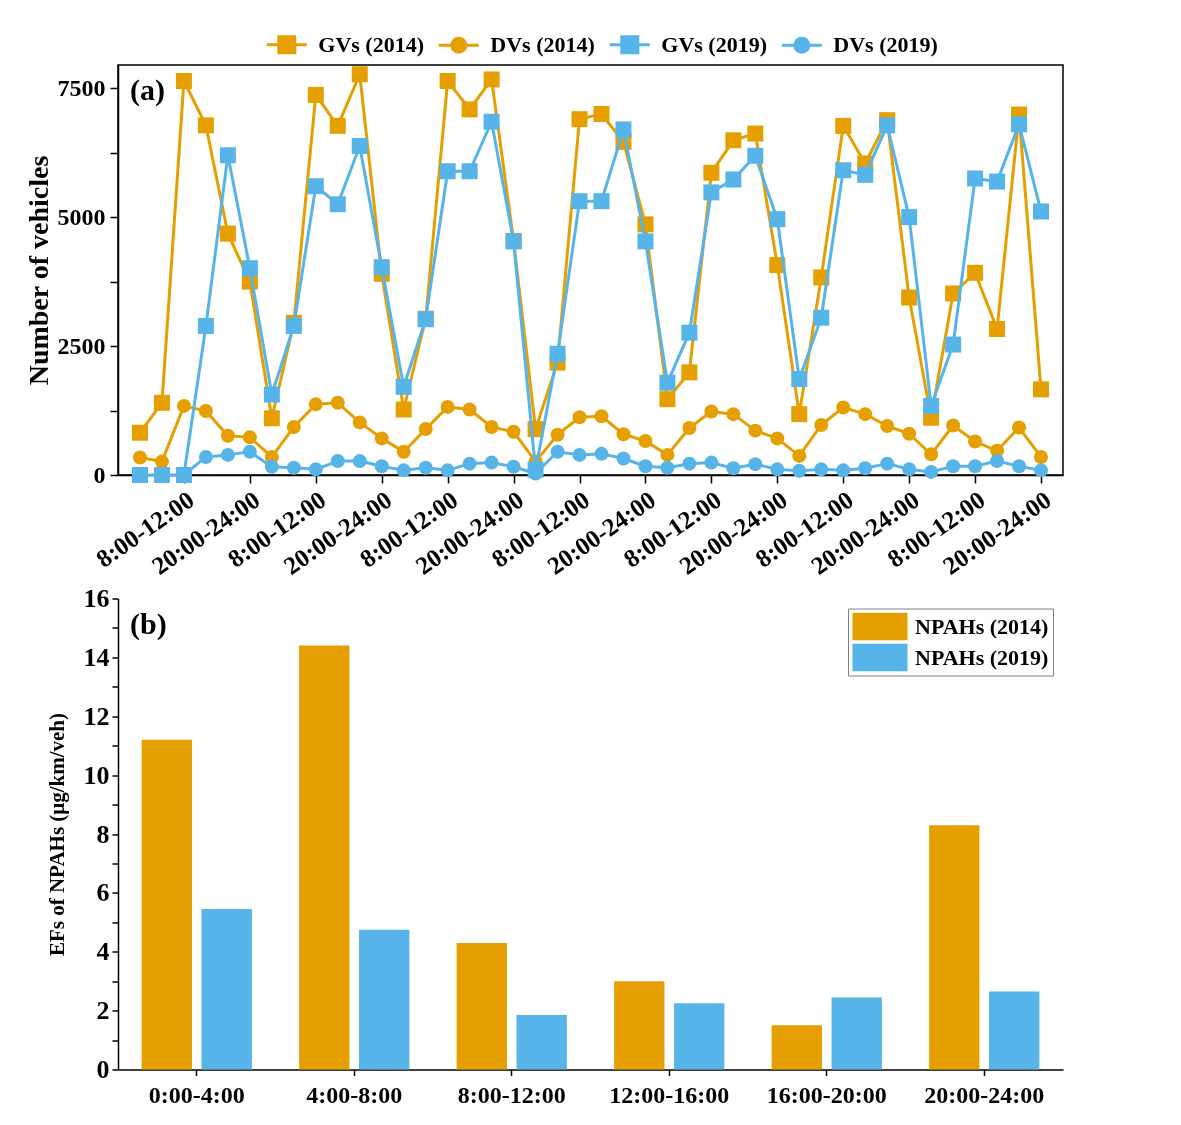  What do you see at coordinates (81, 216) in the screenshot?
I see `y-tick-label: 5000` at bounding box center [81, 216].